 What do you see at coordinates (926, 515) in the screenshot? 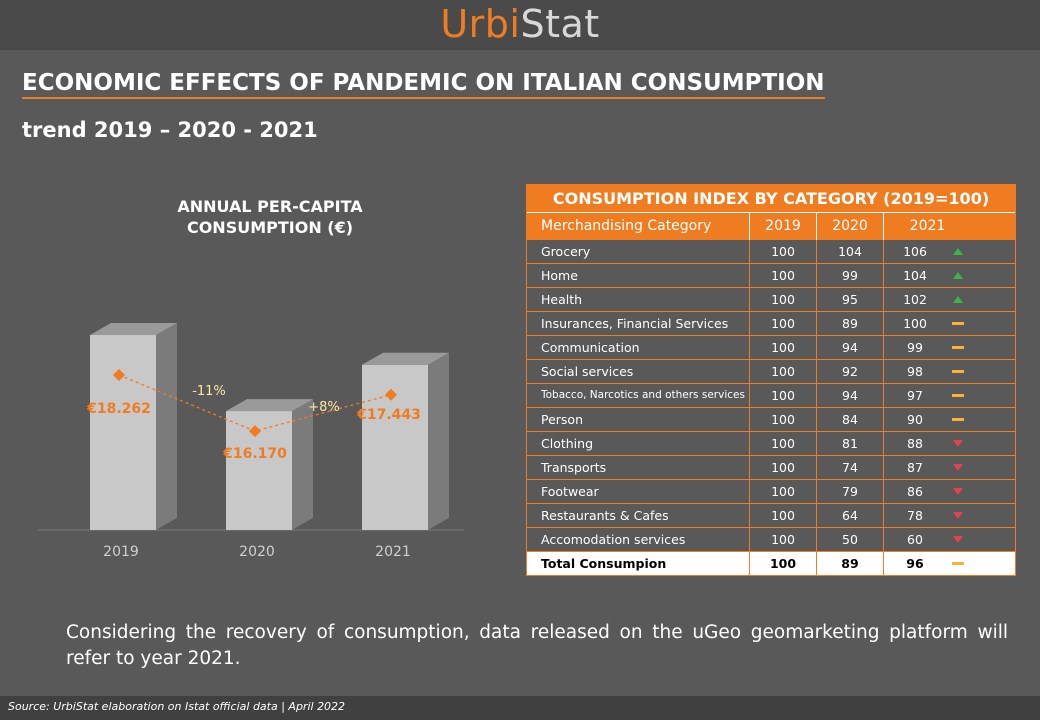
I see `row-2021: 78` at bounding box center [926, 515].